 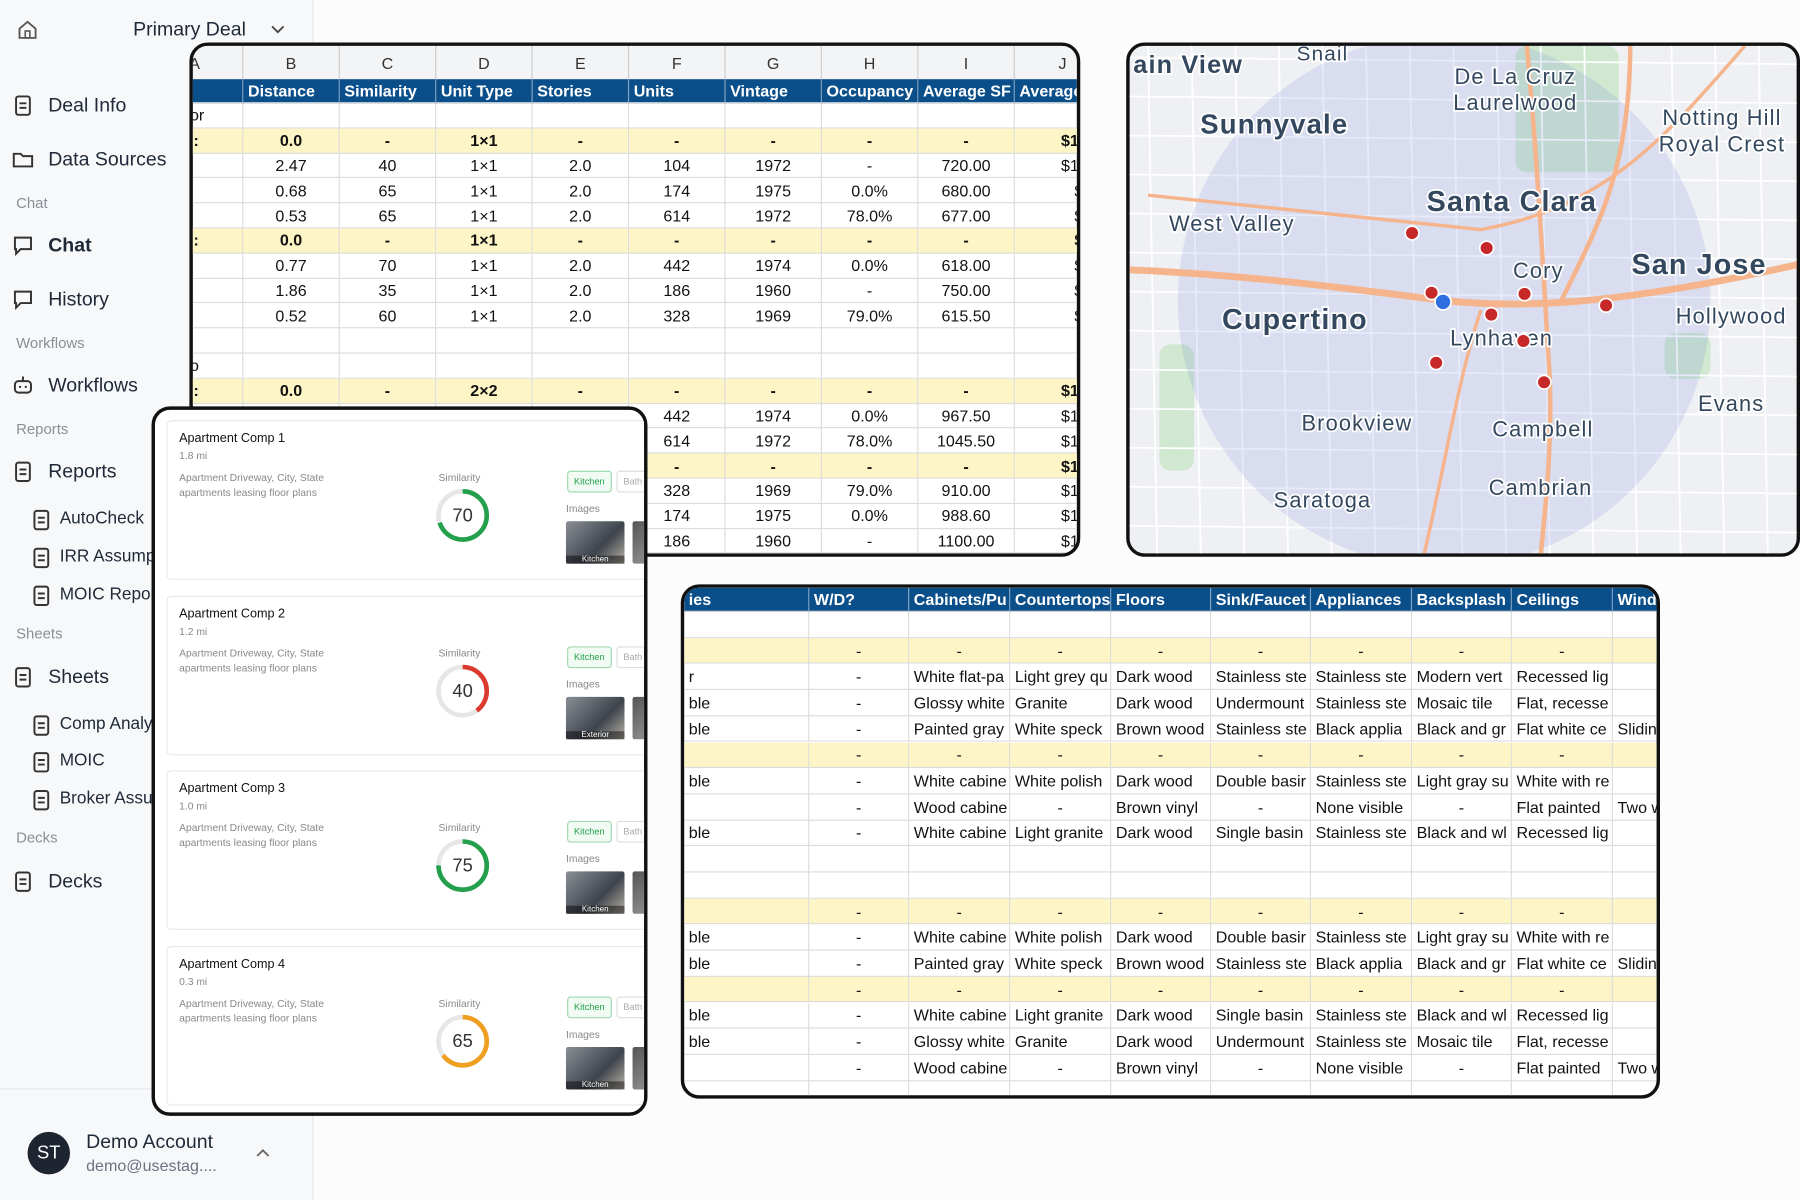 What do you see at coordinates (484, 191) in the screenshot?
I see `table-cell: 1×1` at bounding box center [484, 191].